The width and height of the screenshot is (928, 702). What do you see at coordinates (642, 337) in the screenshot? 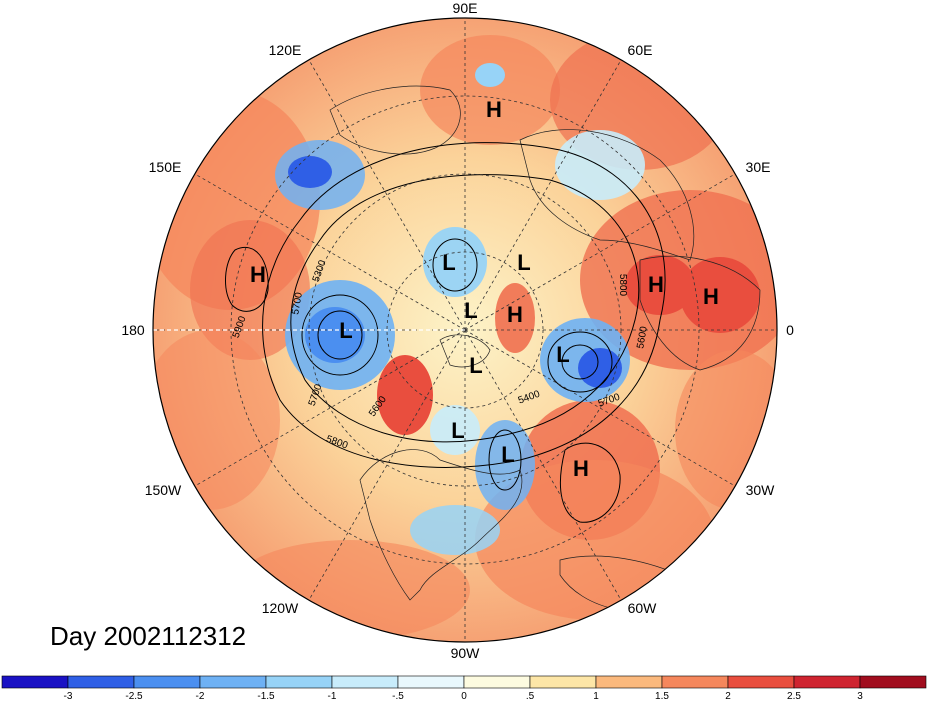
I see `contour-label: 5600` at bounding box center [642, 337].